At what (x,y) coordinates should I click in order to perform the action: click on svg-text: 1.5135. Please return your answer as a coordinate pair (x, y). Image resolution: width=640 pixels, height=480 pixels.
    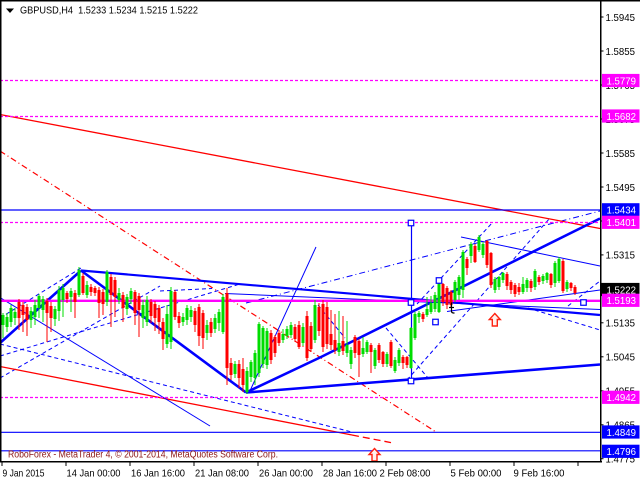
    Looking at the image, I should click on (621, 324).